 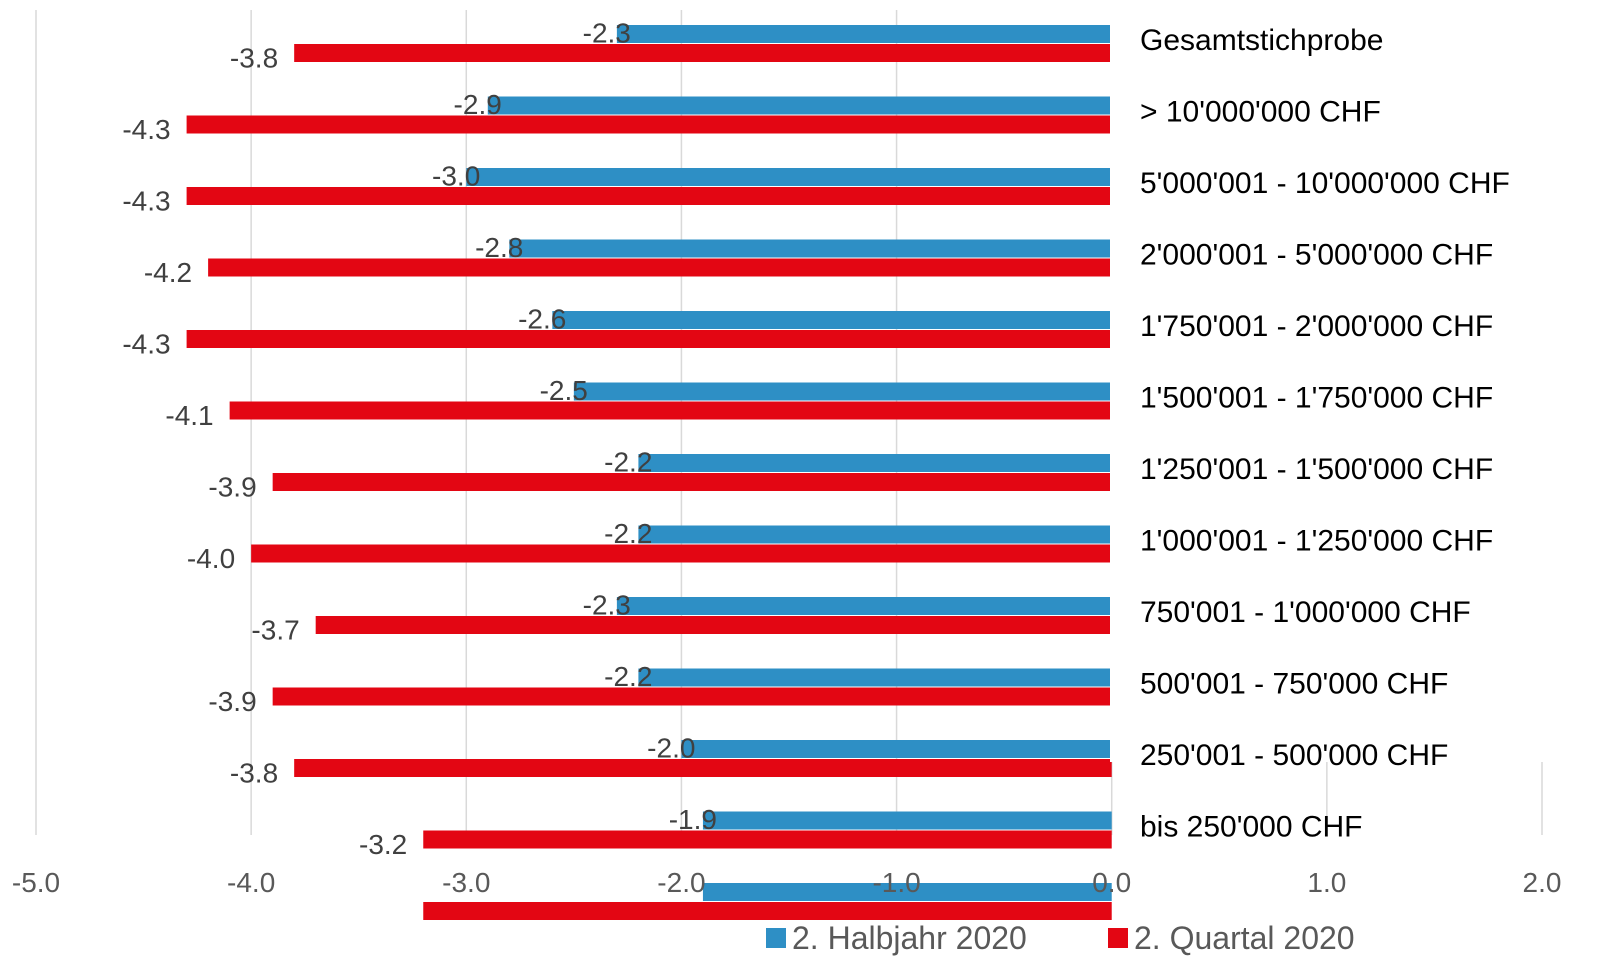 I want to click on data-label-quartal-4: -4.3, so click(x=146, y=343).